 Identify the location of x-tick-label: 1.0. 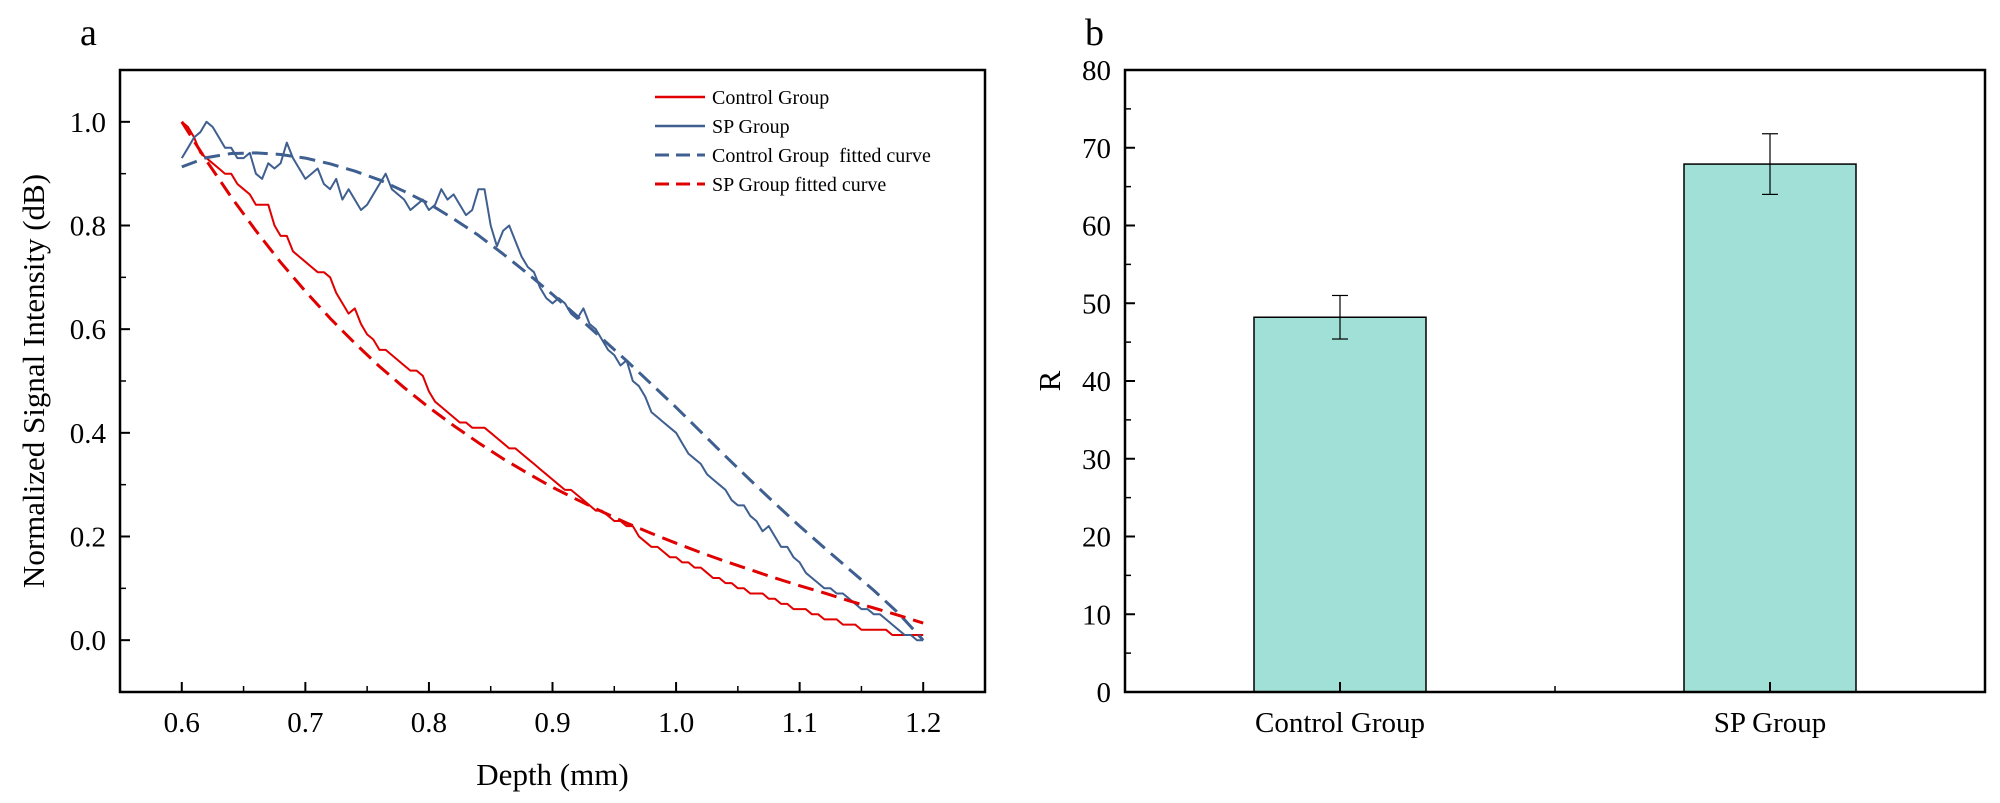
(676, 723).